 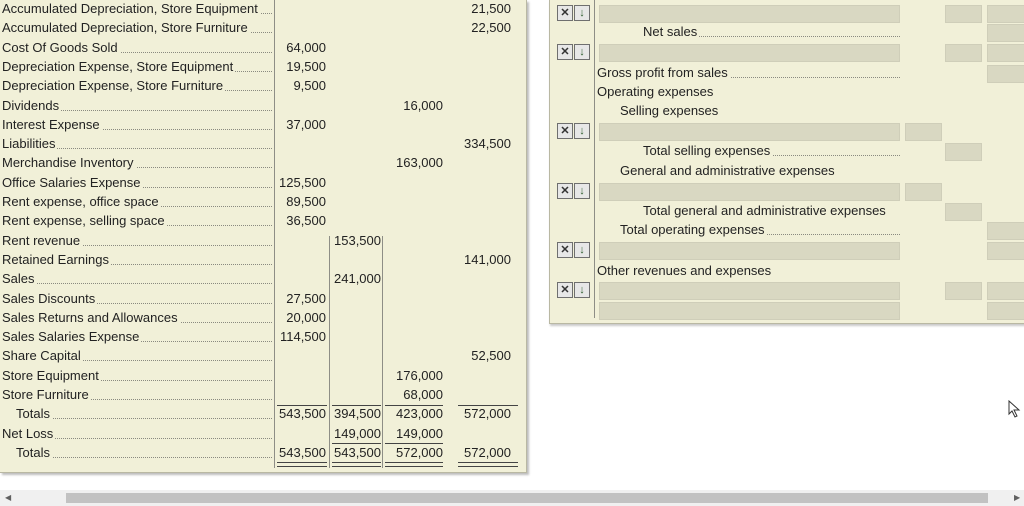 I want to click on table-row: Retained Earnings 141,000, so click(x=262, y=259).